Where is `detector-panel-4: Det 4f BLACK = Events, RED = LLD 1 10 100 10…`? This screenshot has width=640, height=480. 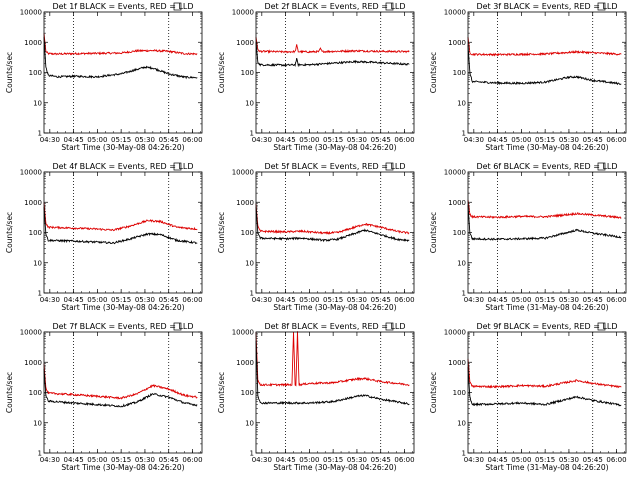 detector-panel-4: Det 4f BLACK = Events, RED = LLD 1 10 100 10… is located at coordinates (104, 237).